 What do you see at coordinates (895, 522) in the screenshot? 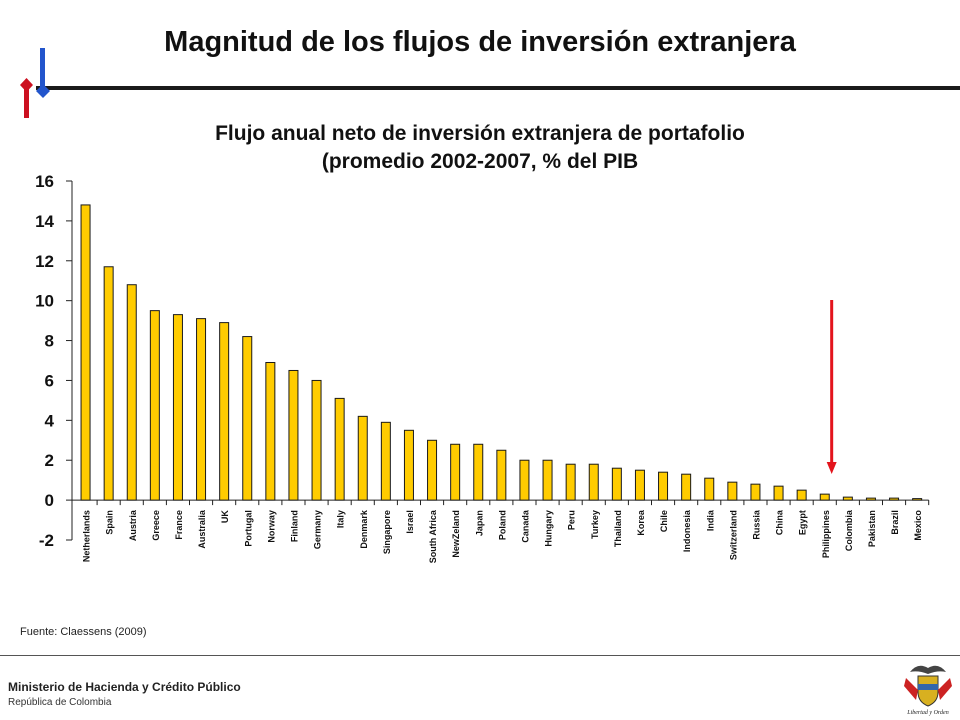
I see `x-category-label: Brazil` at bounding box center [895, 522].